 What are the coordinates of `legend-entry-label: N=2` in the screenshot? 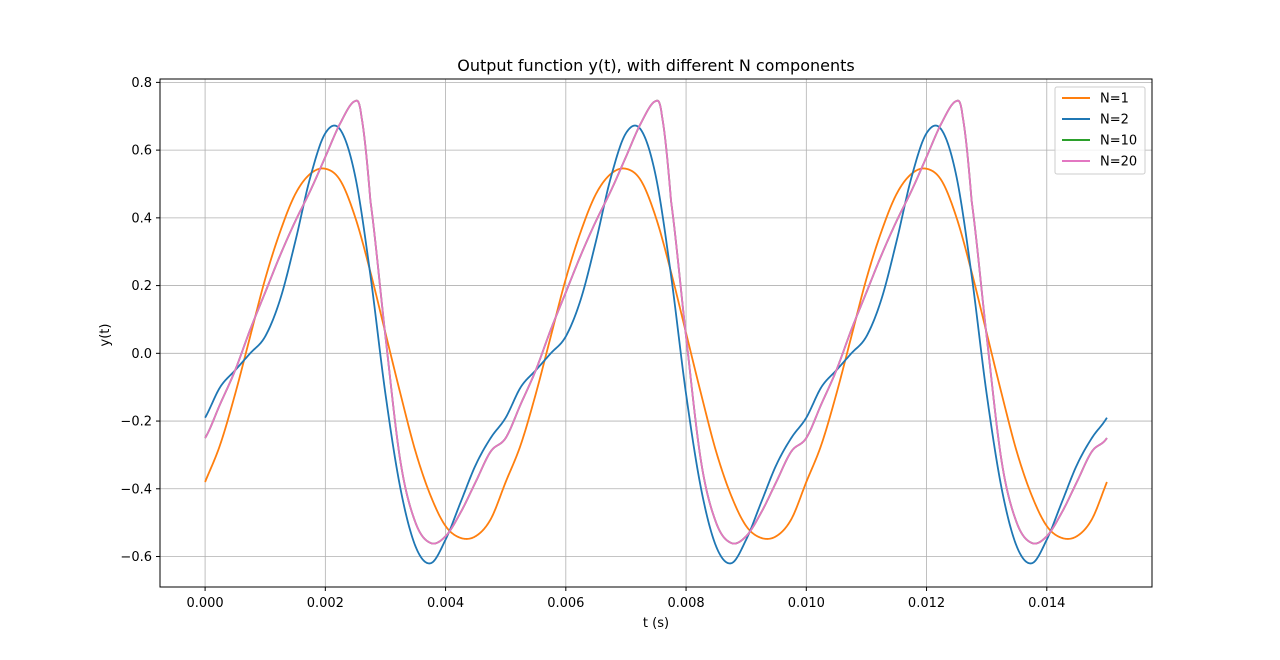 It's located at (1114, 120).